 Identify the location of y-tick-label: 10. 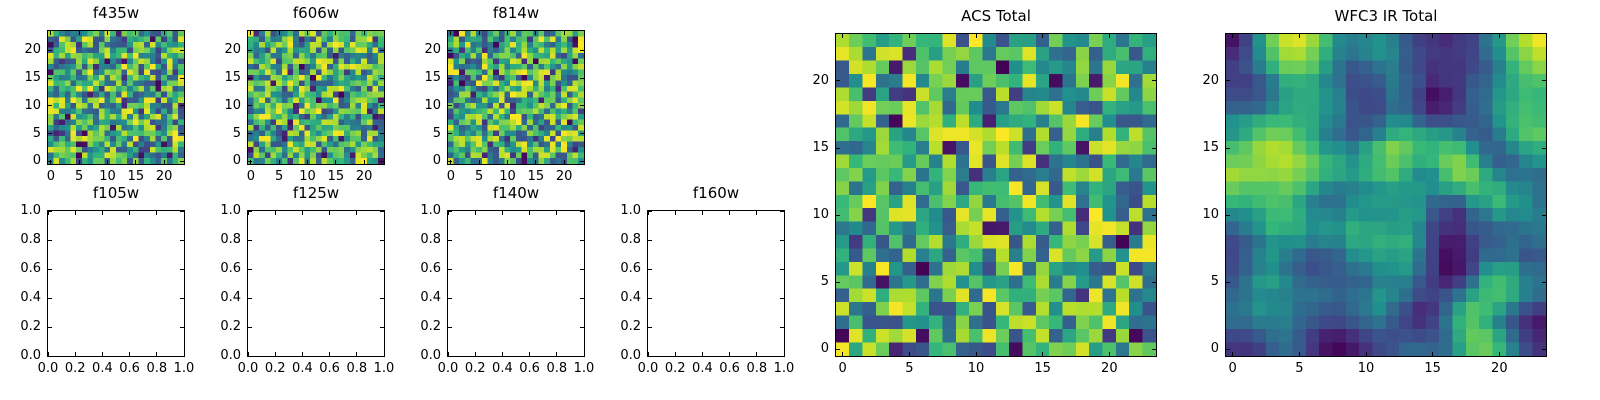
(432, 105).